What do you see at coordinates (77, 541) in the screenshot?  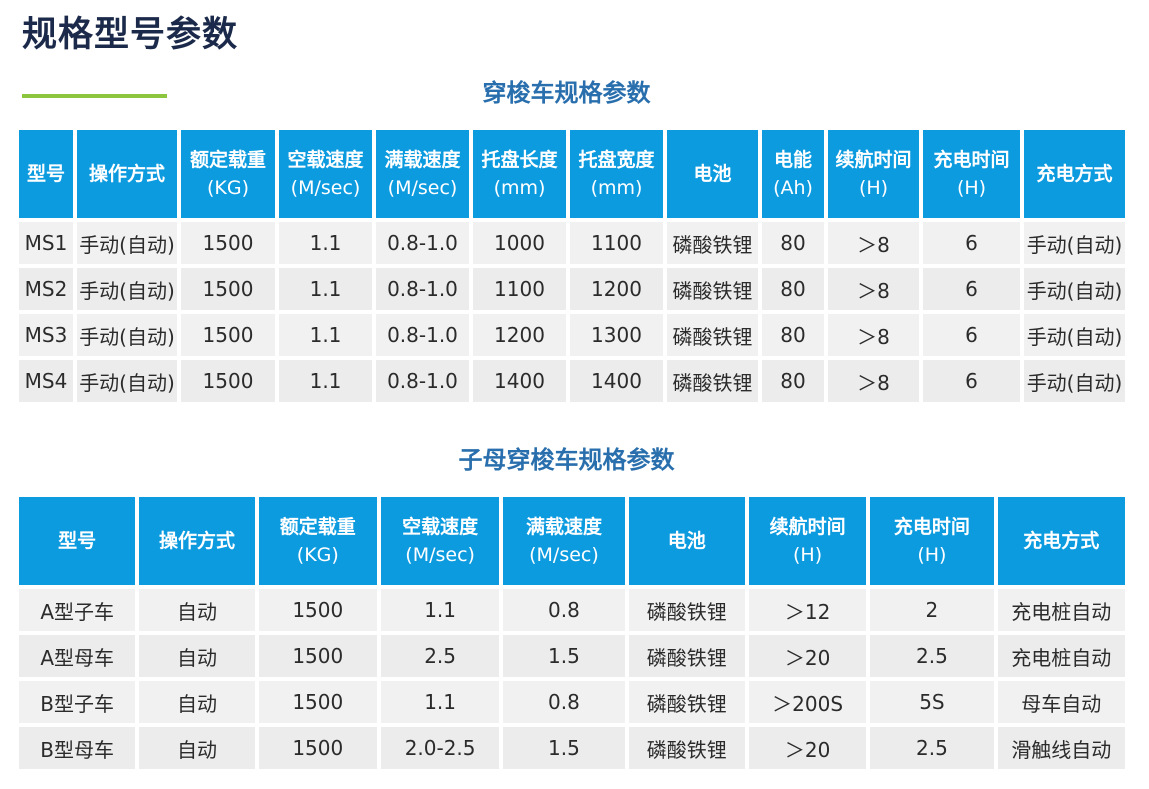 I see `header-model: 型号` at bounding box center [77, 541].